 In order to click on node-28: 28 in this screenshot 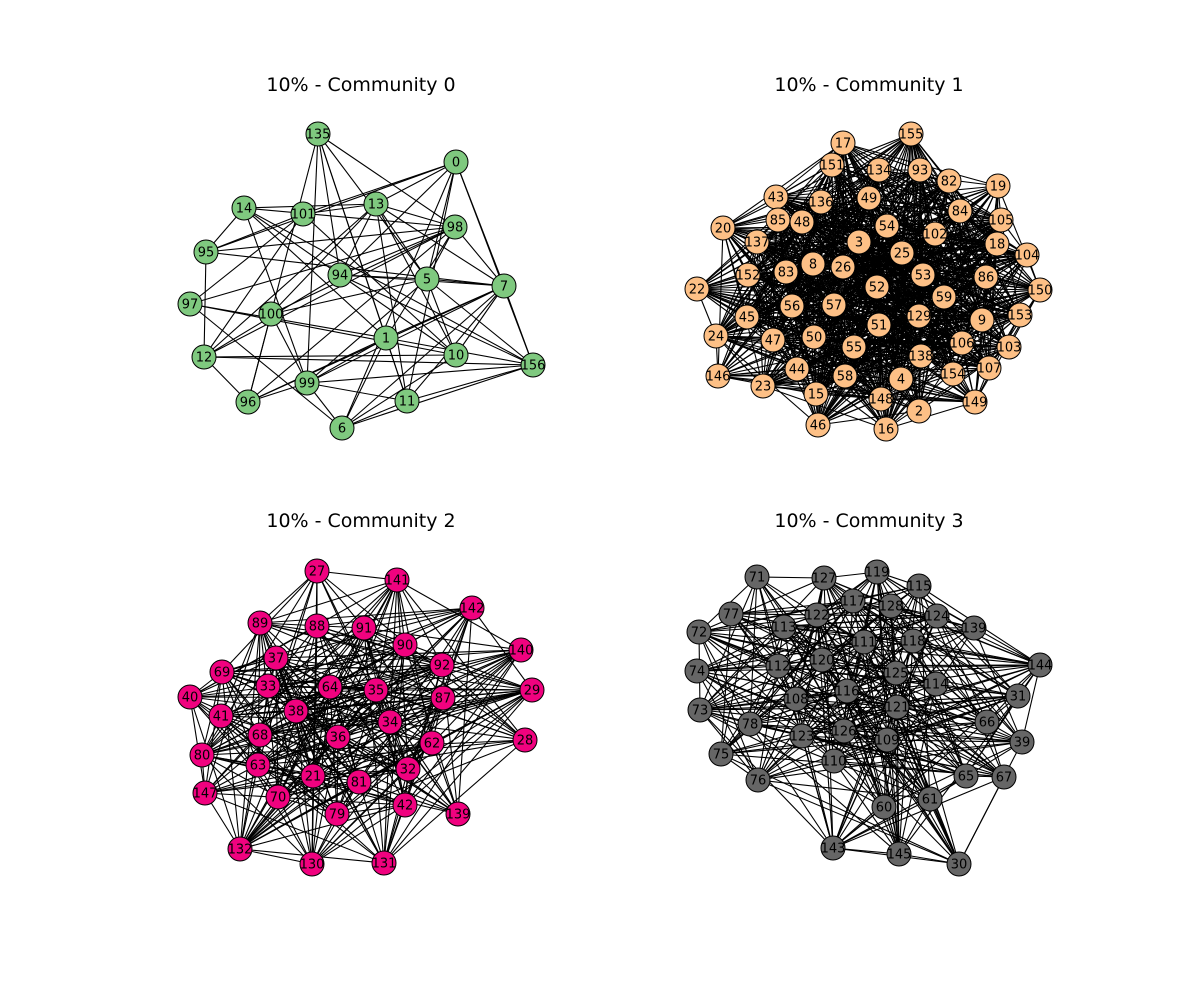, I will do `click(525, 740)`.